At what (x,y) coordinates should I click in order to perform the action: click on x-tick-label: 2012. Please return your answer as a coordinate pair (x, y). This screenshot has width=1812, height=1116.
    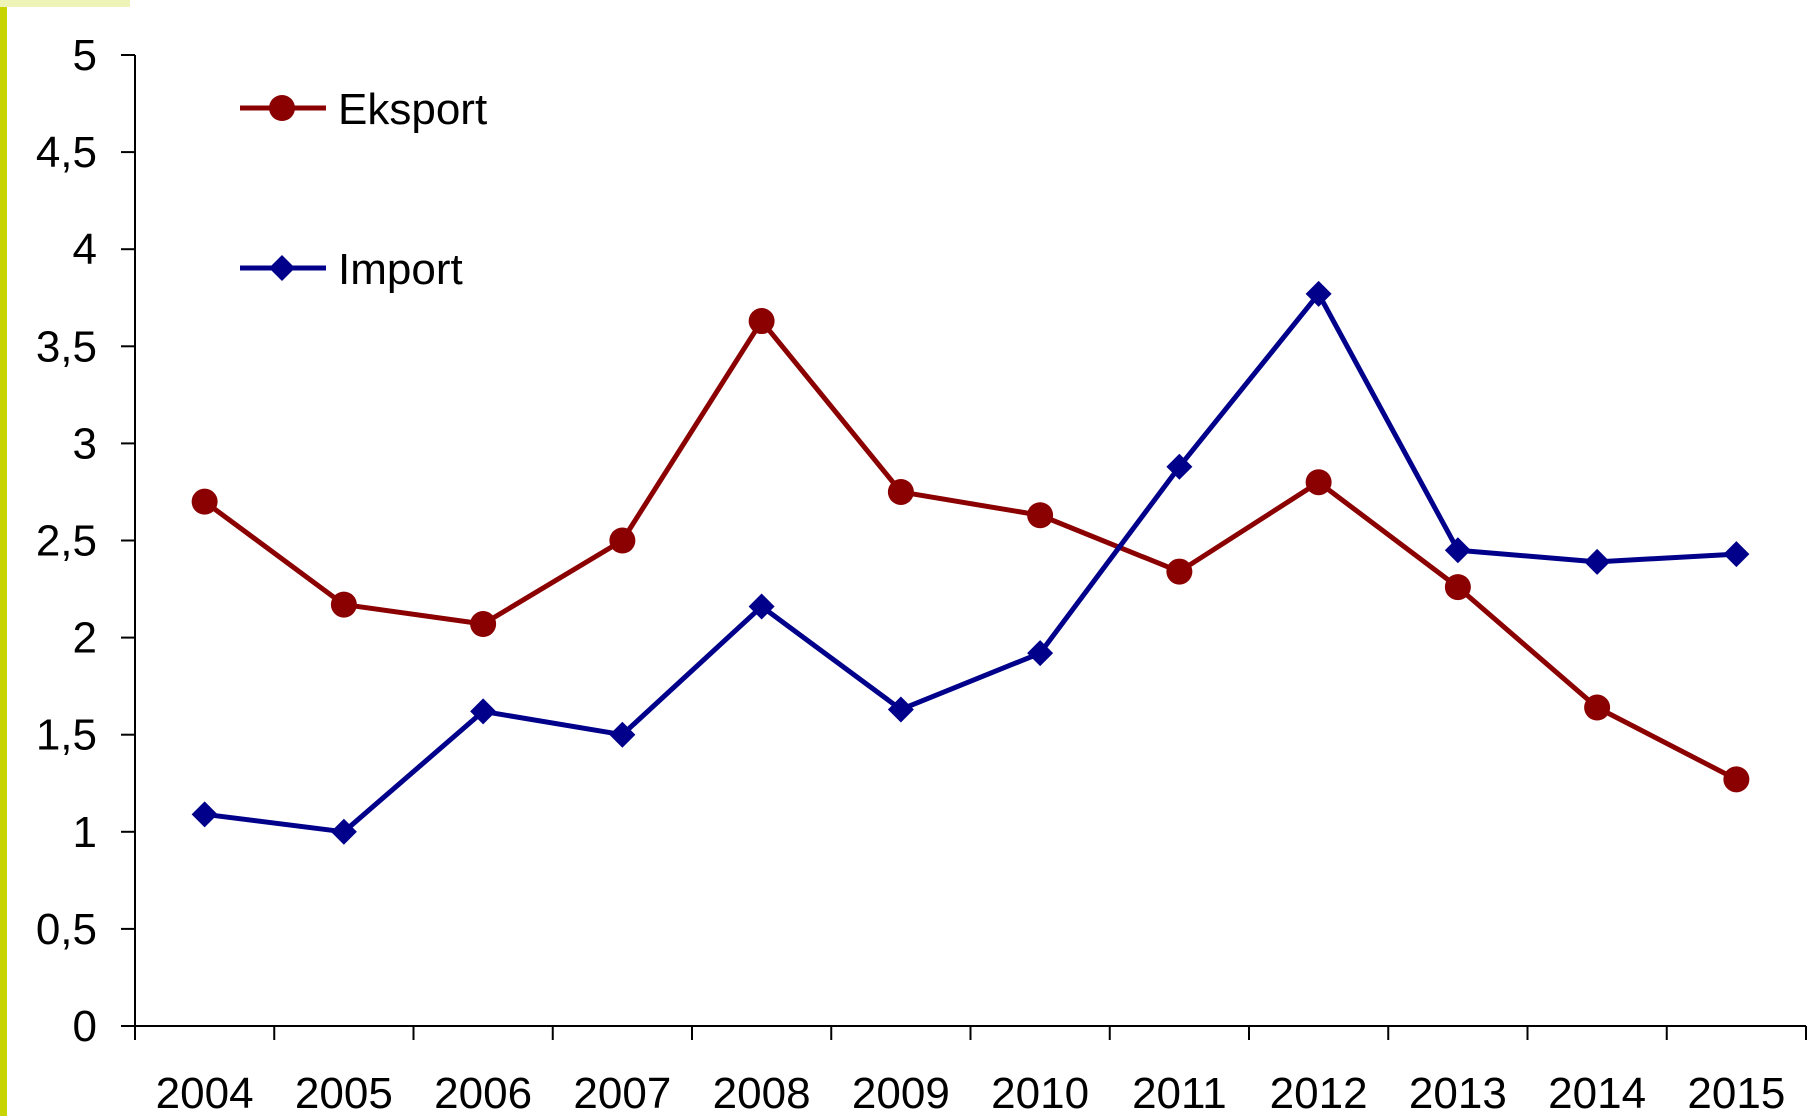
    Looking at the image, I should click on (1319, 1092).